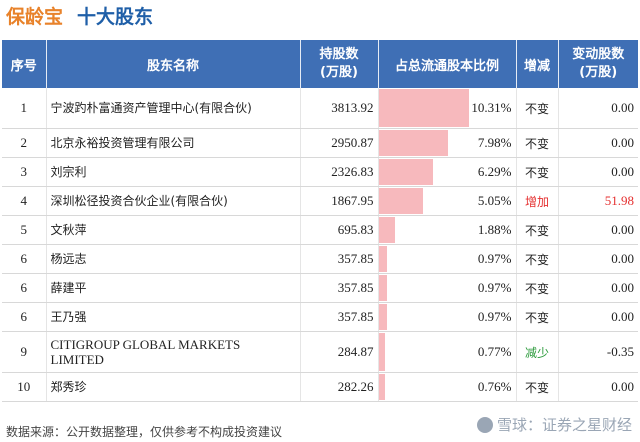  I want to click on table-row: 3 刘宗利 2326.83 6.29% 不变 0.00, so click(320, 172).